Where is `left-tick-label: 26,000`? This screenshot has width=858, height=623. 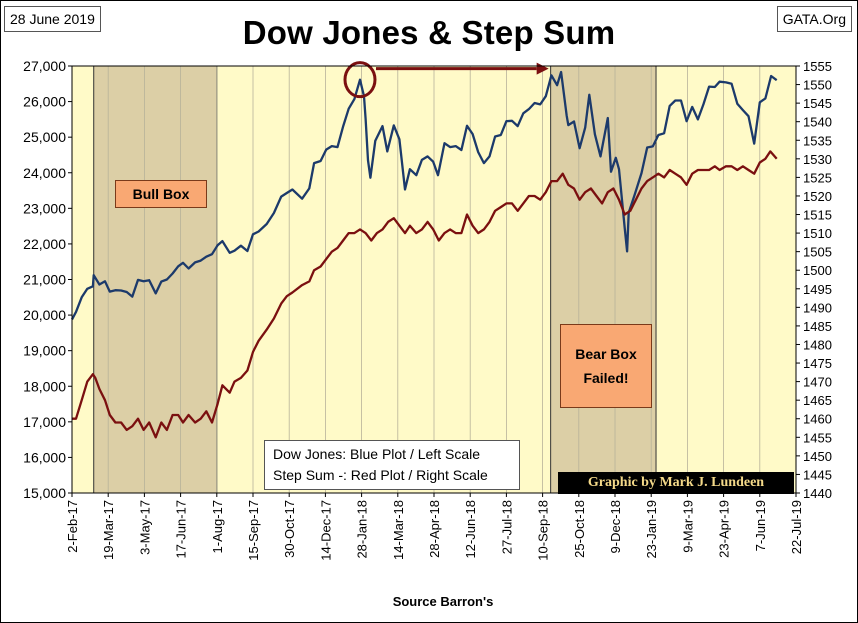
left-tick-label: 26,000 is located at coordinates (44, 102).